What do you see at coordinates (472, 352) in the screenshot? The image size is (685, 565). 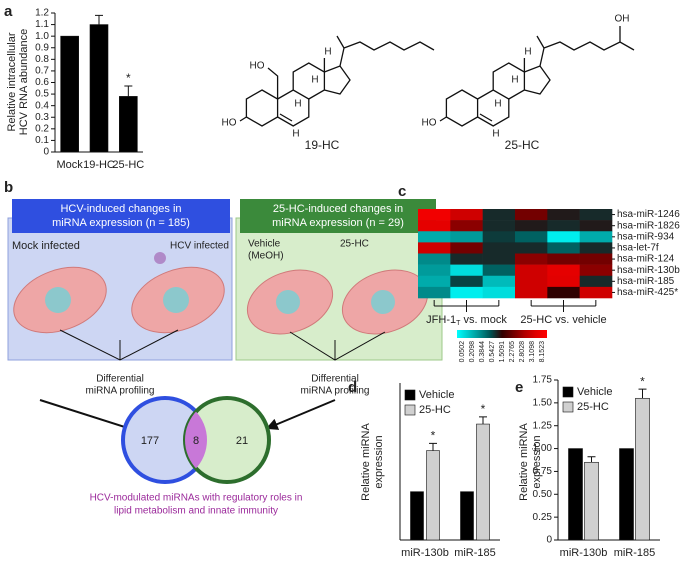 I see `colorbar-label: 0.2098` at bounding box center [472, 352].